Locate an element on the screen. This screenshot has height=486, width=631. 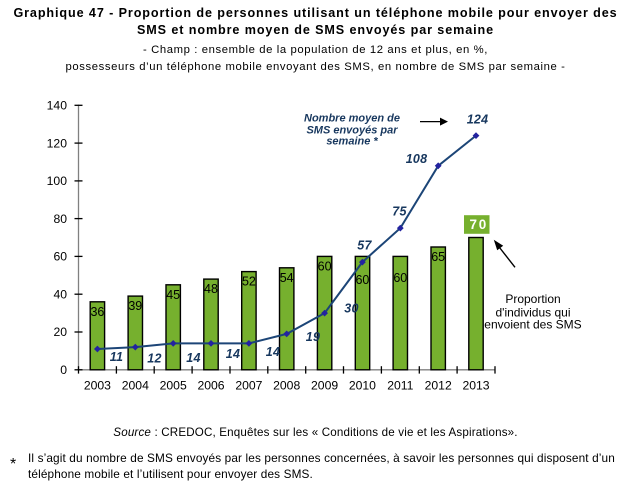
svg-text: Nombre moyen de is located at coordinates (352, 119).